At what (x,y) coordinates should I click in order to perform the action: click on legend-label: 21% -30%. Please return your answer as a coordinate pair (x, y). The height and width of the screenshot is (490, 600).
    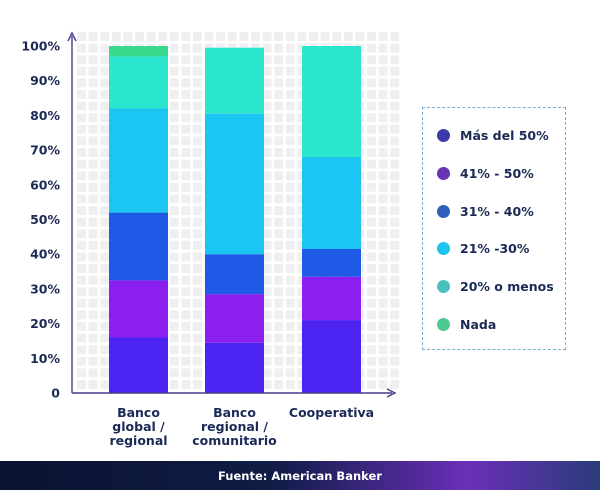
    Looking at the image, I should click on (495, 249).